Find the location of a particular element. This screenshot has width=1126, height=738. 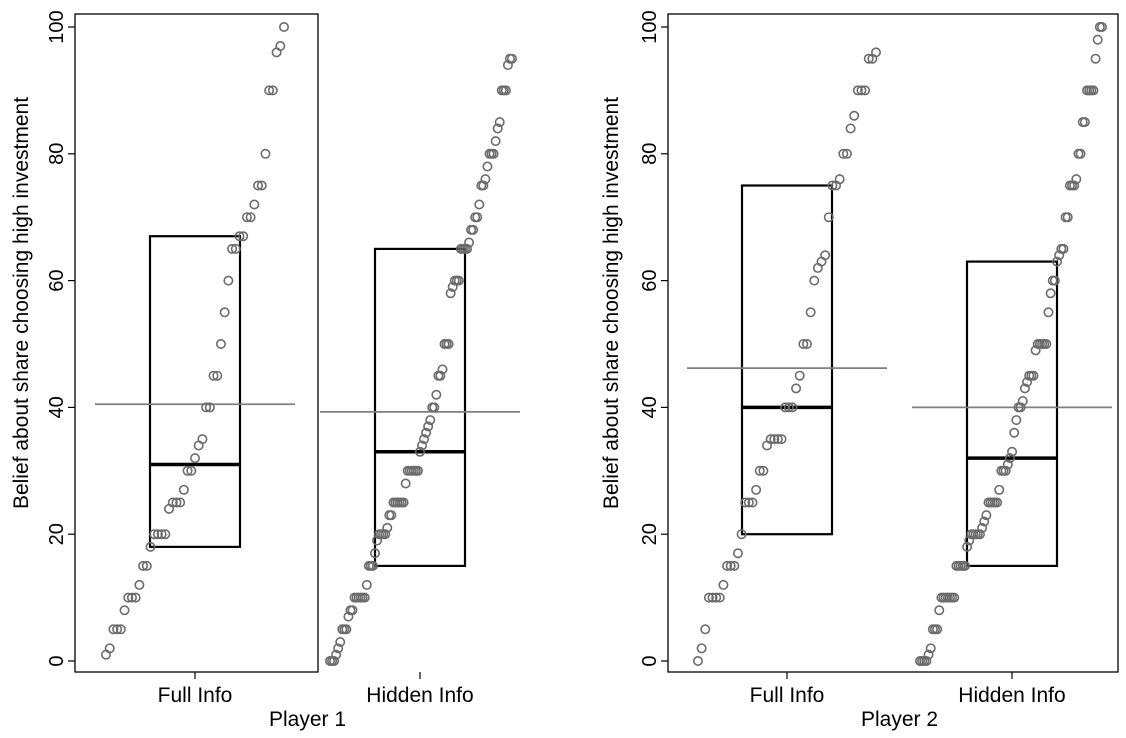

x-axis-label: Player 2 is located at coordinates (899, 719).